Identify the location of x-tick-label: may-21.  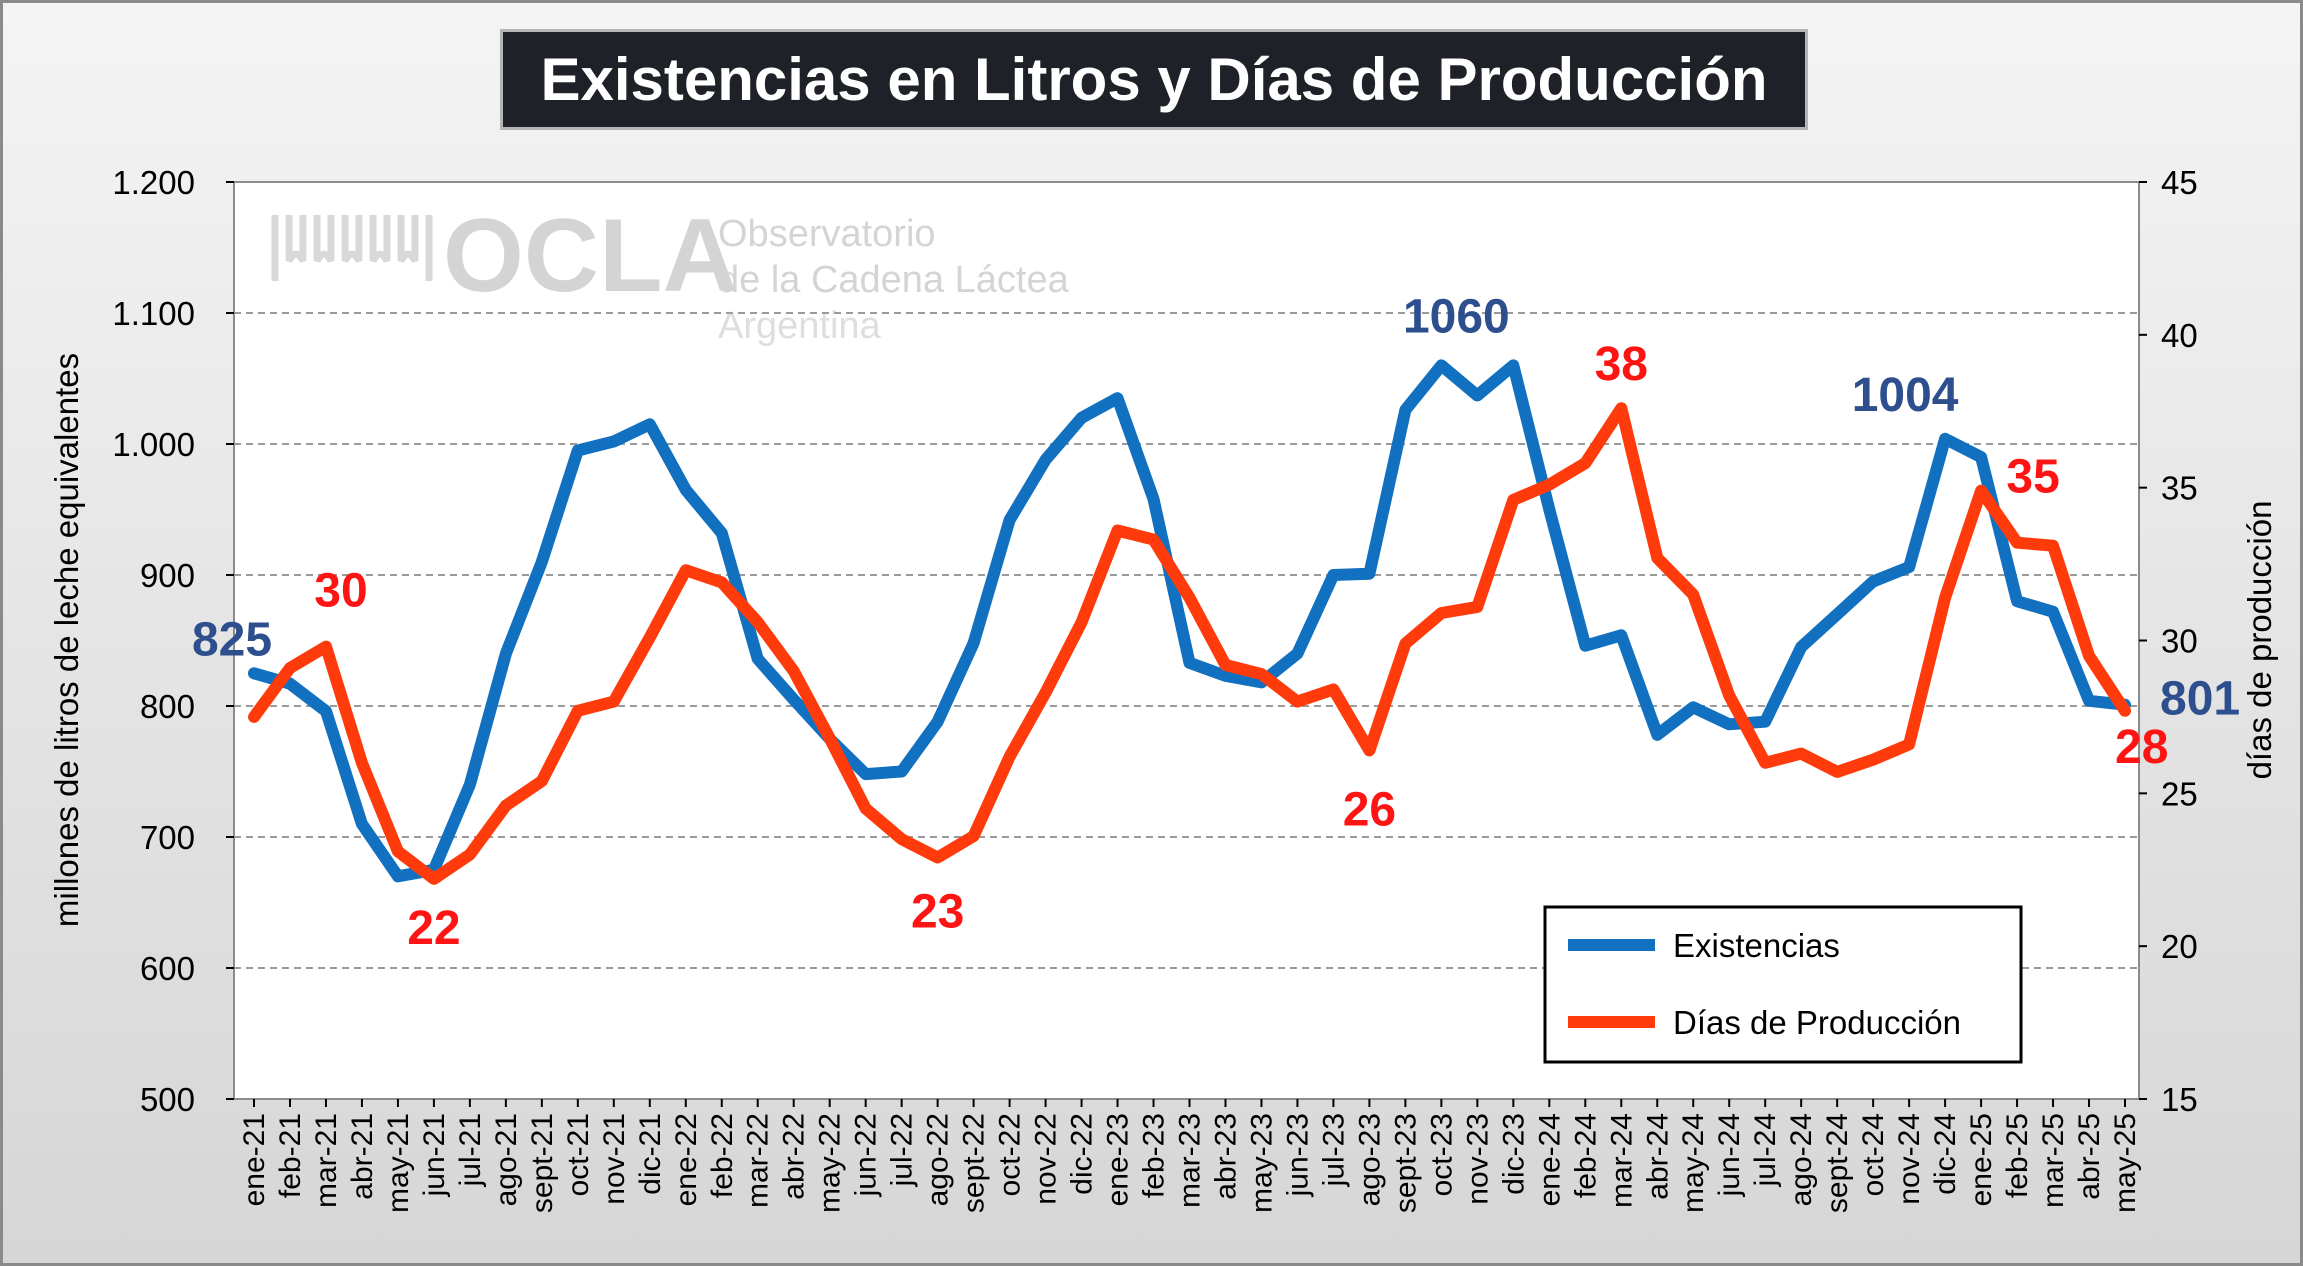
(398, 1163).